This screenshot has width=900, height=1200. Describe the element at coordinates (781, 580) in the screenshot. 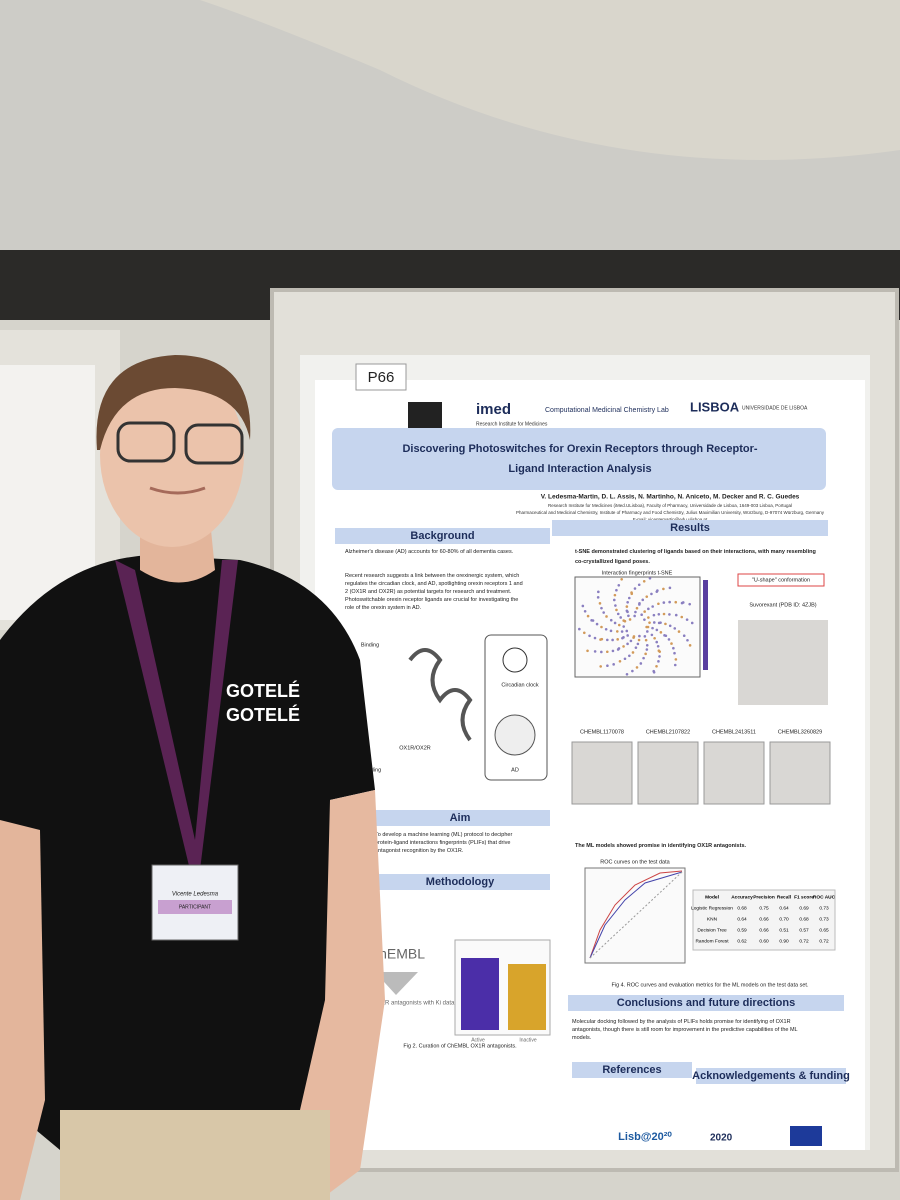

I see `callout: "U-shape" conformation` at that location.